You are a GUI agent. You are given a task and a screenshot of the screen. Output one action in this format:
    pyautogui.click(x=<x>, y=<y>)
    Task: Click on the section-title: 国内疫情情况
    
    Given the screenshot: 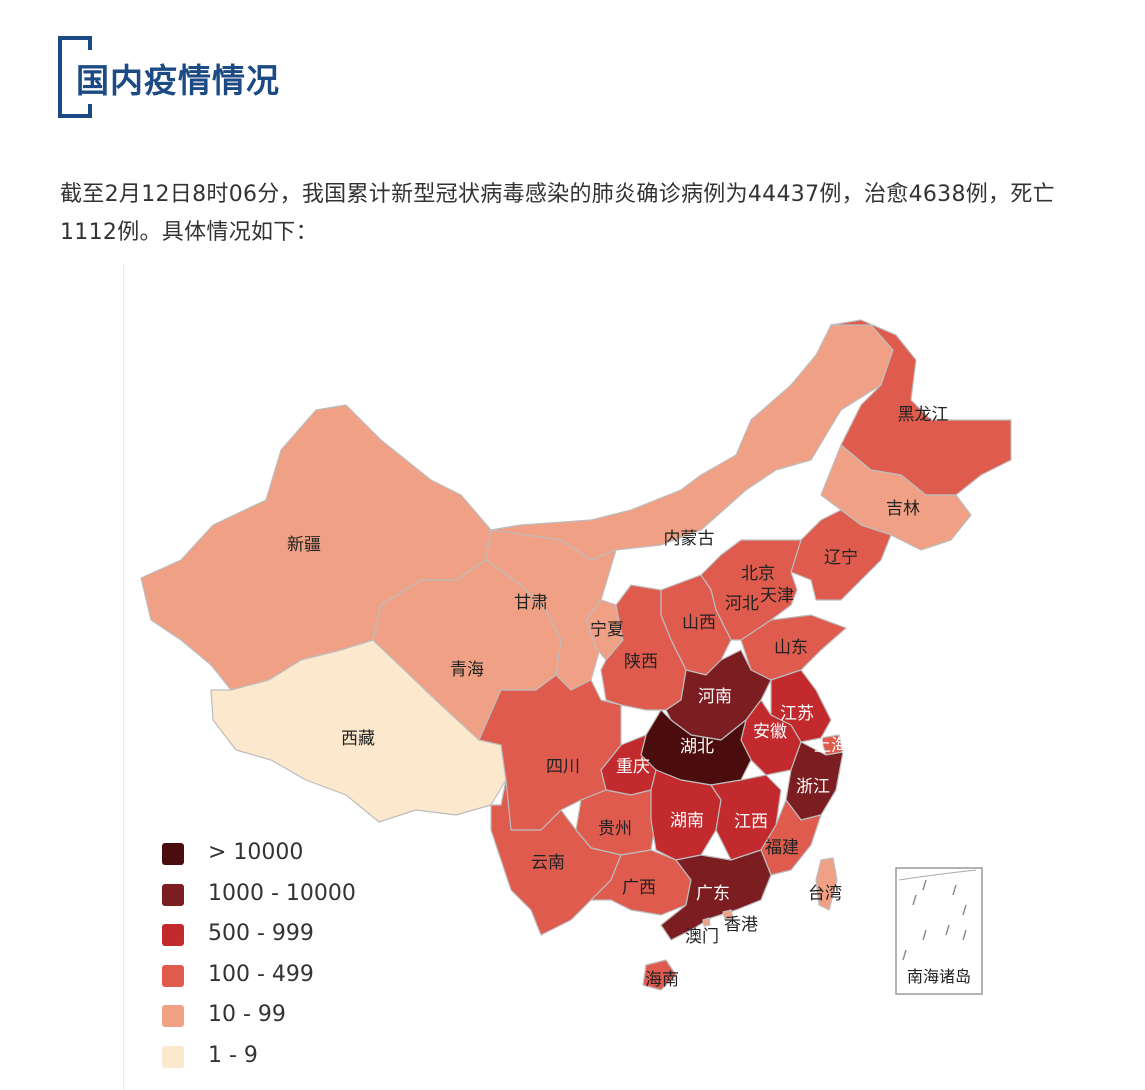 What is the action you would take?
    pyautogui.click(x=178, y=80)
    